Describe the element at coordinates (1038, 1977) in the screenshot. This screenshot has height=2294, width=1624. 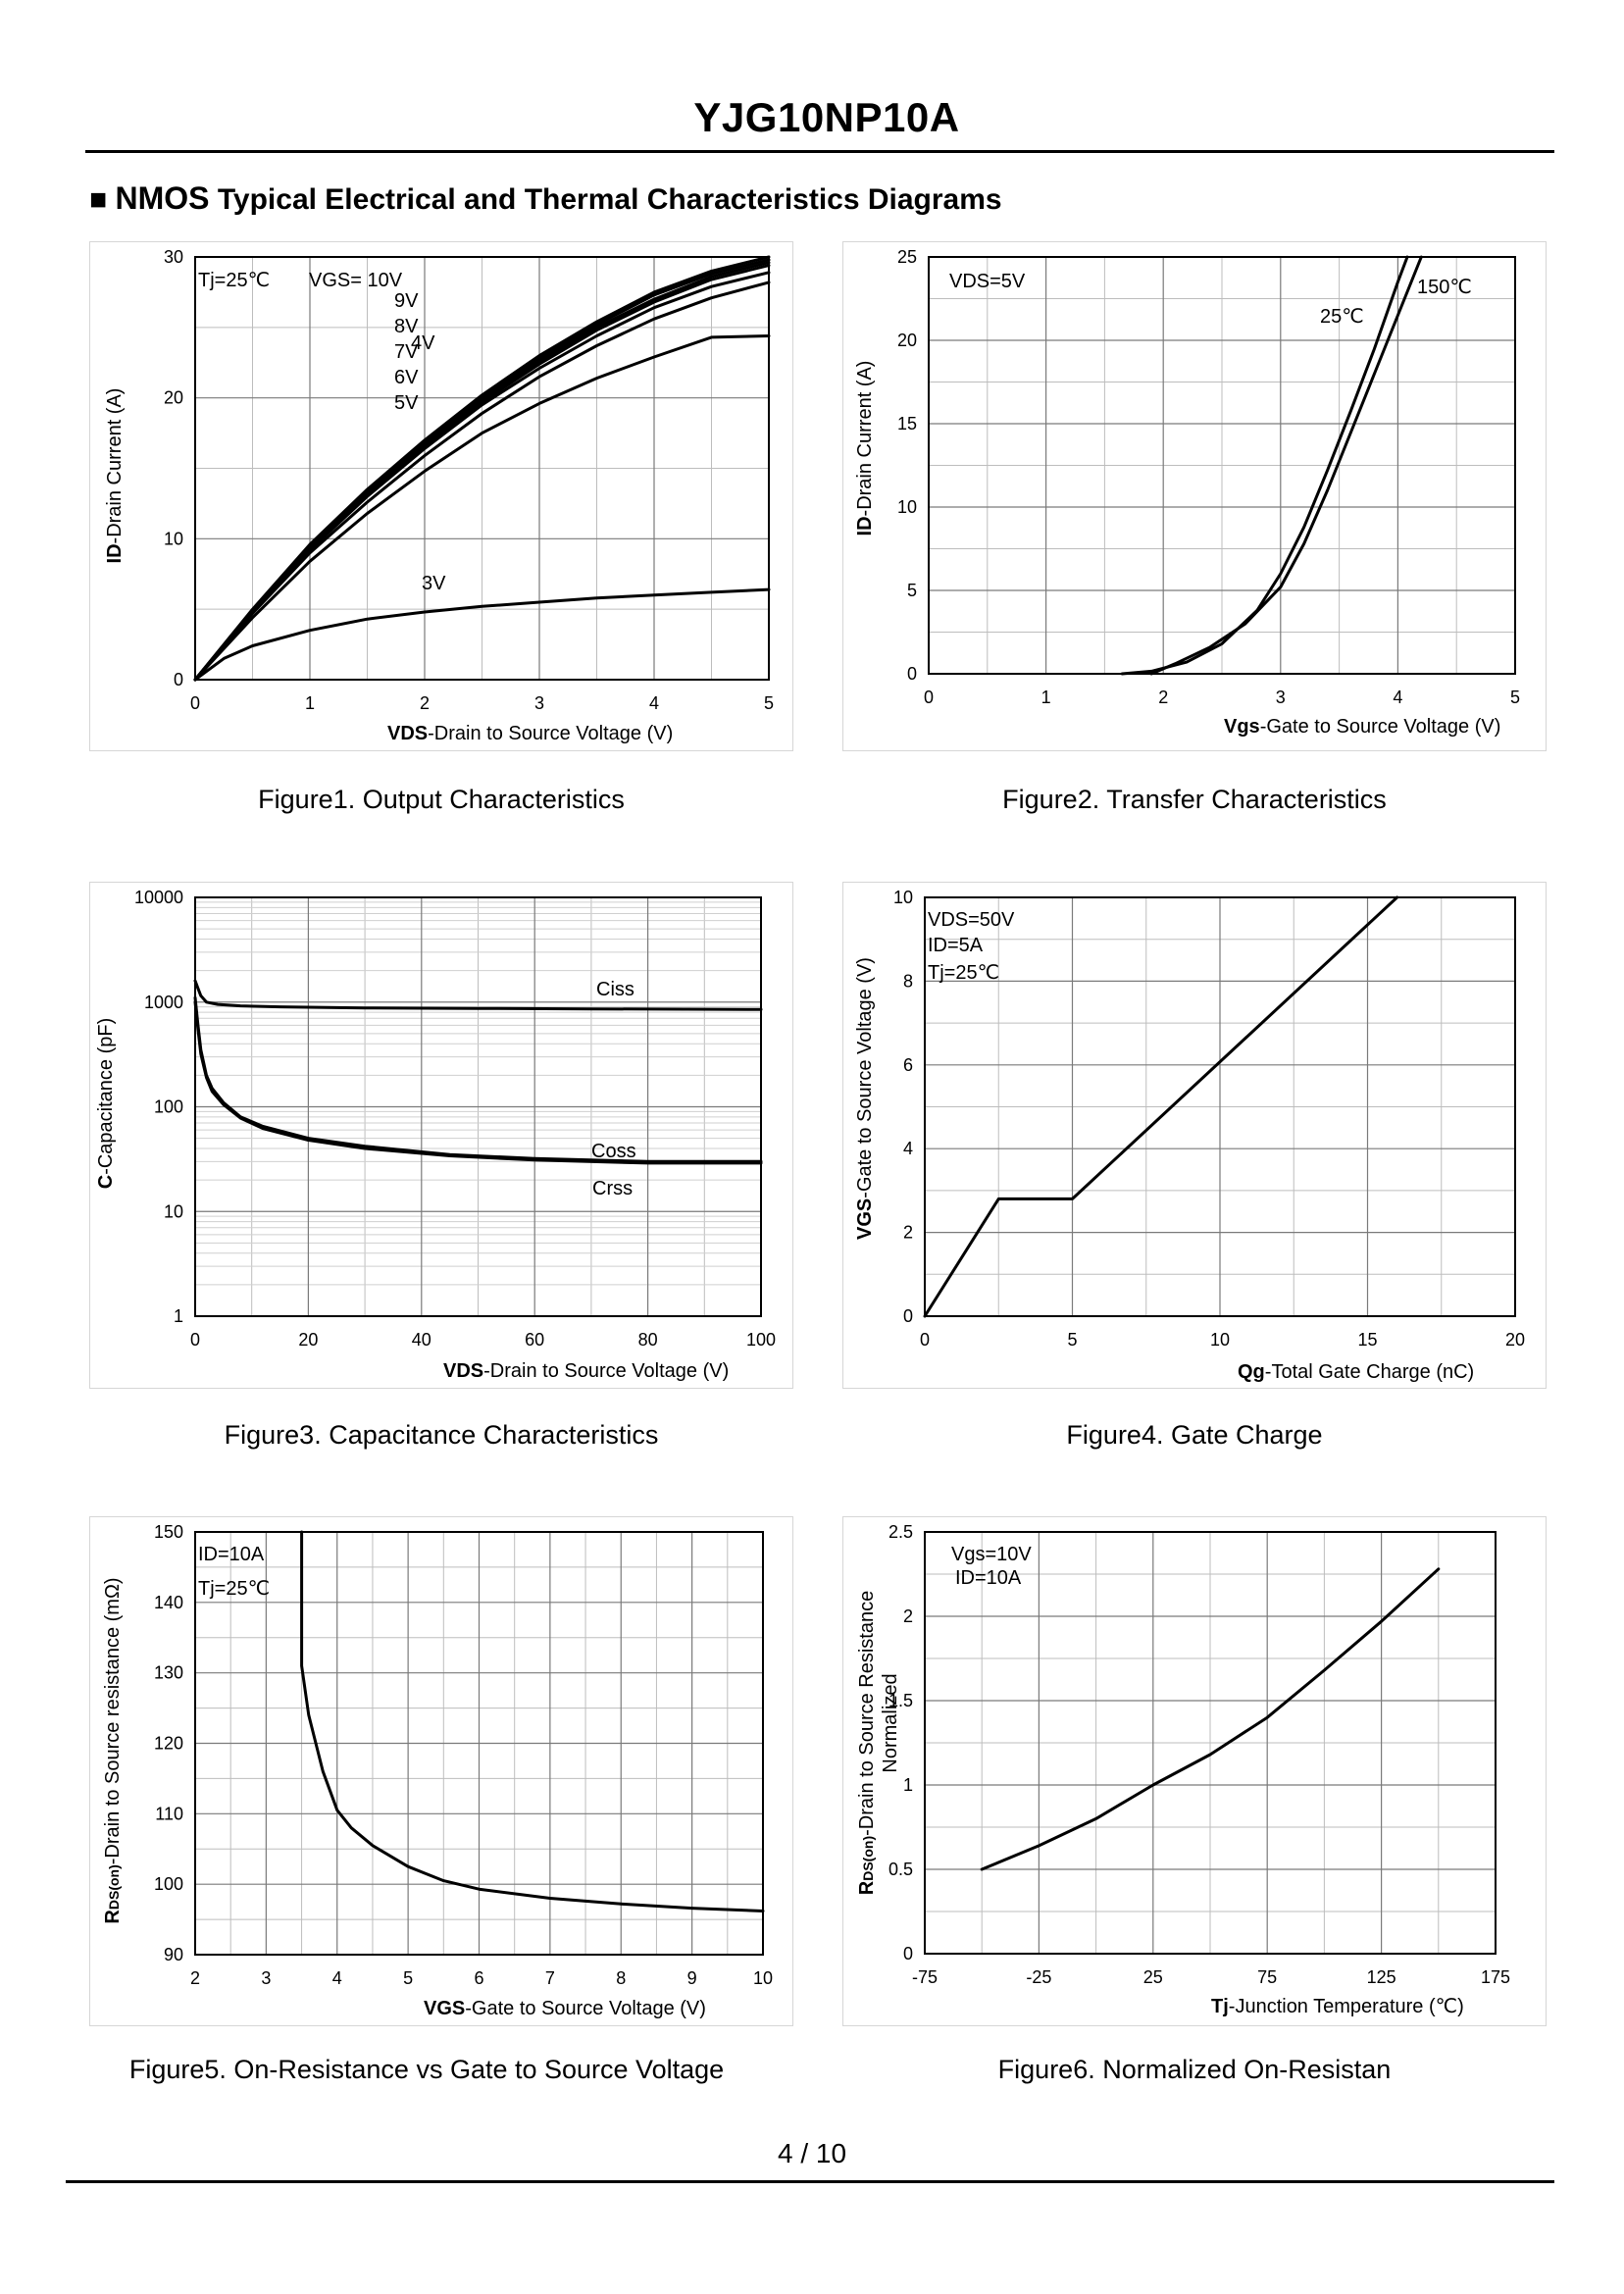
I see `x-tick-label: -25` at that location.